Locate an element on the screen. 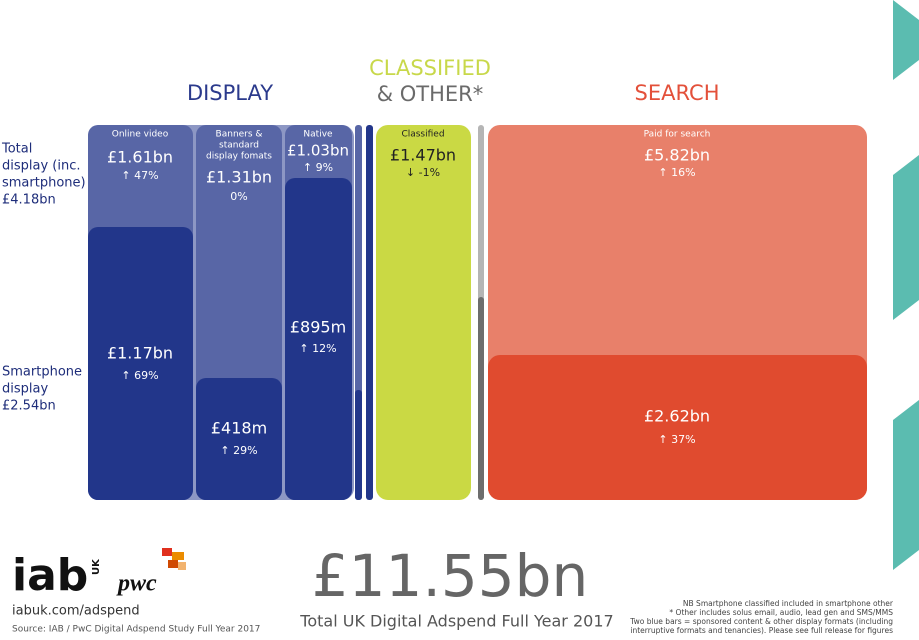 This screenshot has height=640, width=919. block-label: standard is located at coordinates (239, 146).